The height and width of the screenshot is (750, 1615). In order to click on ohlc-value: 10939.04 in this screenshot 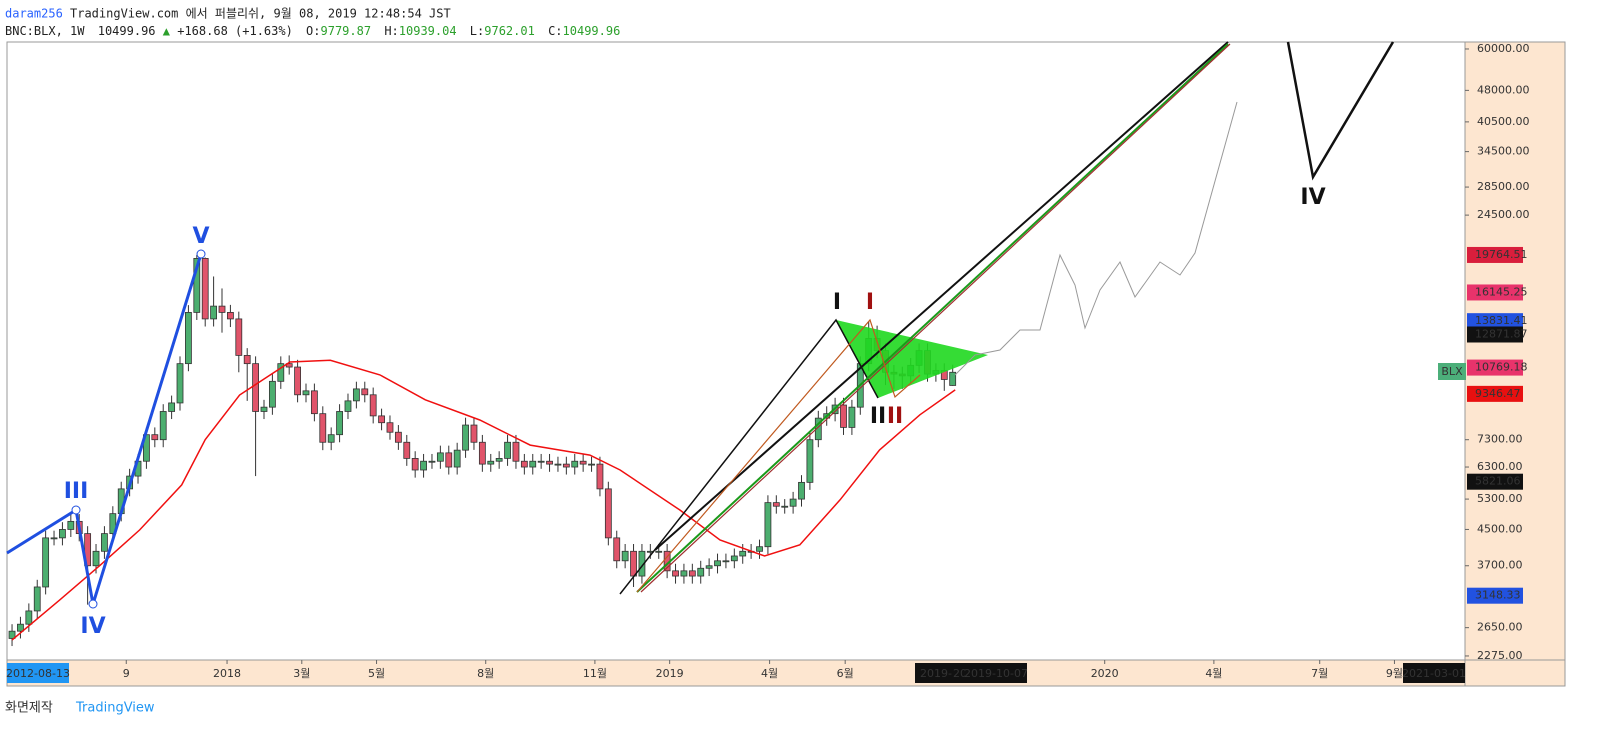, I will do `click(428, 31)`.